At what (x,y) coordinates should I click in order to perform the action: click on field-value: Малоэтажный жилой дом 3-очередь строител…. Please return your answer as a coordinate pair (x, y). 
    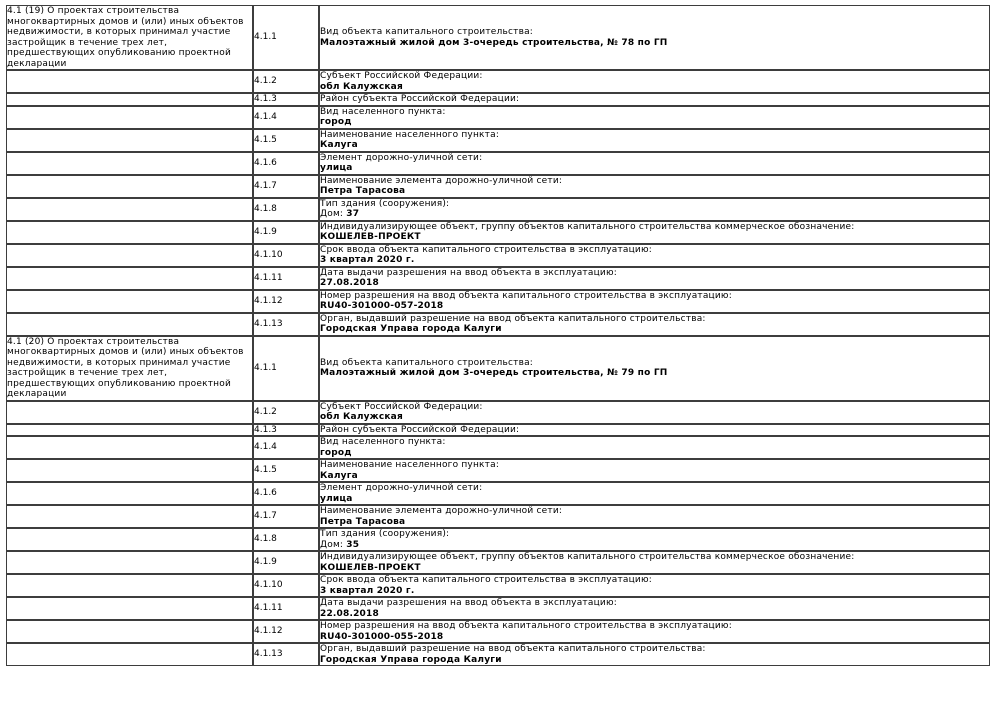
    Looking at the image, I should click on (654, 43).